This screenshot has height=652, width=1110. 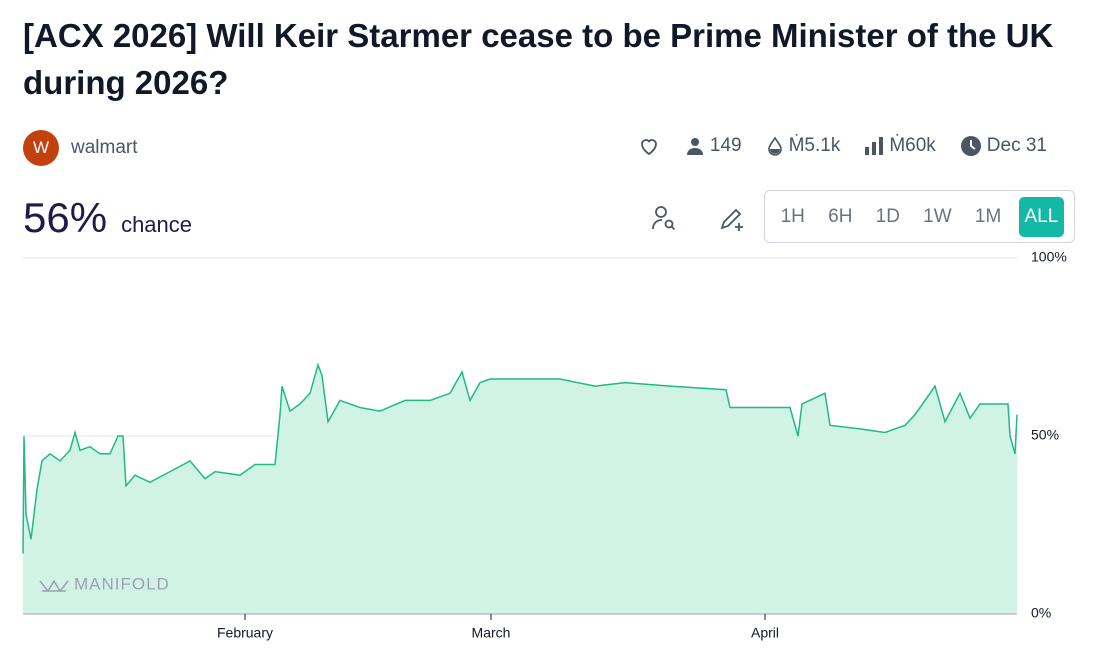 I want to click on period-selector: 1H 6H 1D 1W 1M ALL, so click(x=919, y=216).